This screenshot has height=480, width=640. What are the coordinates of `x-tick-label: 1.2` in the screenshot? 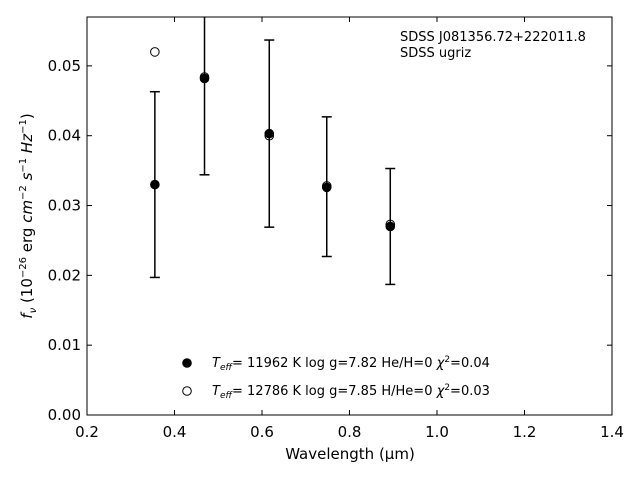 It's located at (525, 432).